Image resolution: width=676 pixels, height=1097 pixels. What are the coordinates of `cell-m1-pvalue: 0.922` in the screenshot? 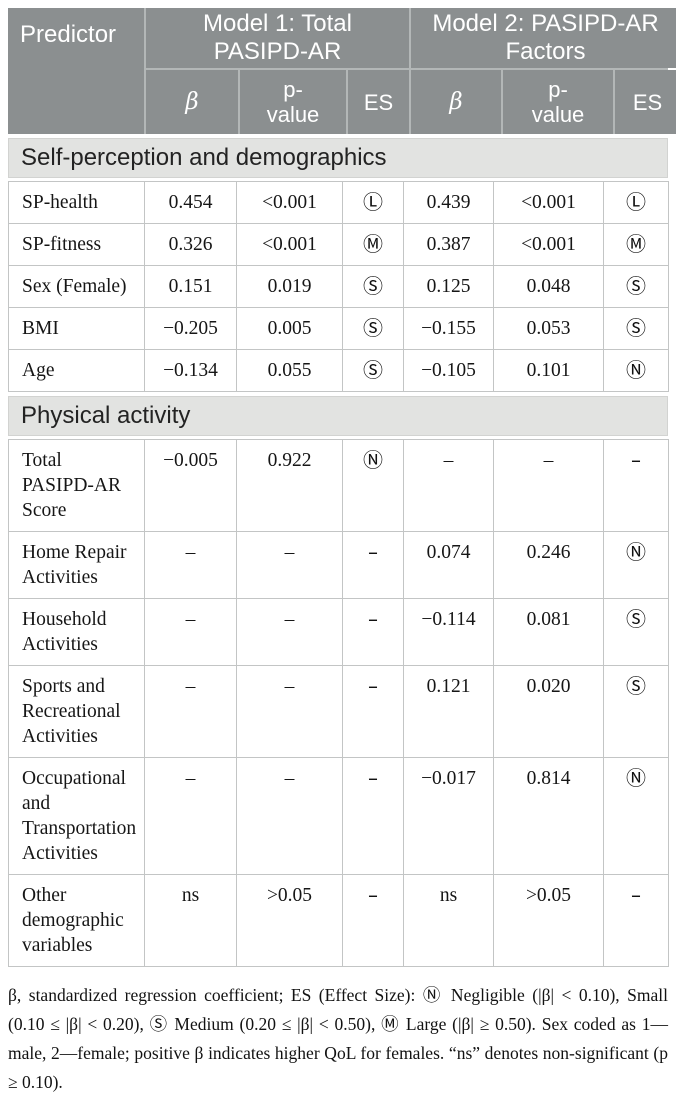 It's located at (289, 485).